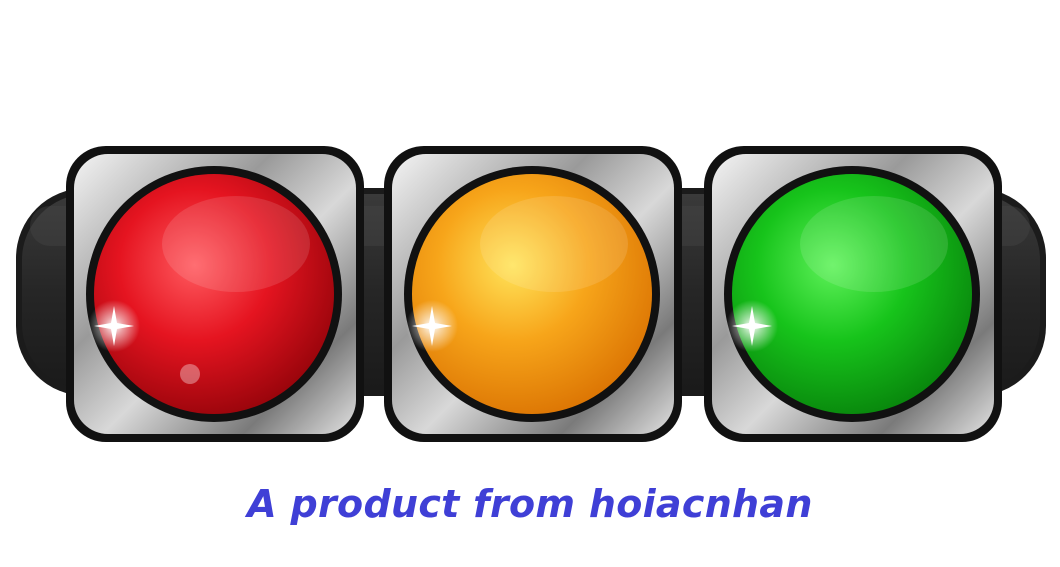 The width and height of the screenshot is (1060, 567). I want to click on caption-text: A product from hoiacnhan, so click(530, 504).